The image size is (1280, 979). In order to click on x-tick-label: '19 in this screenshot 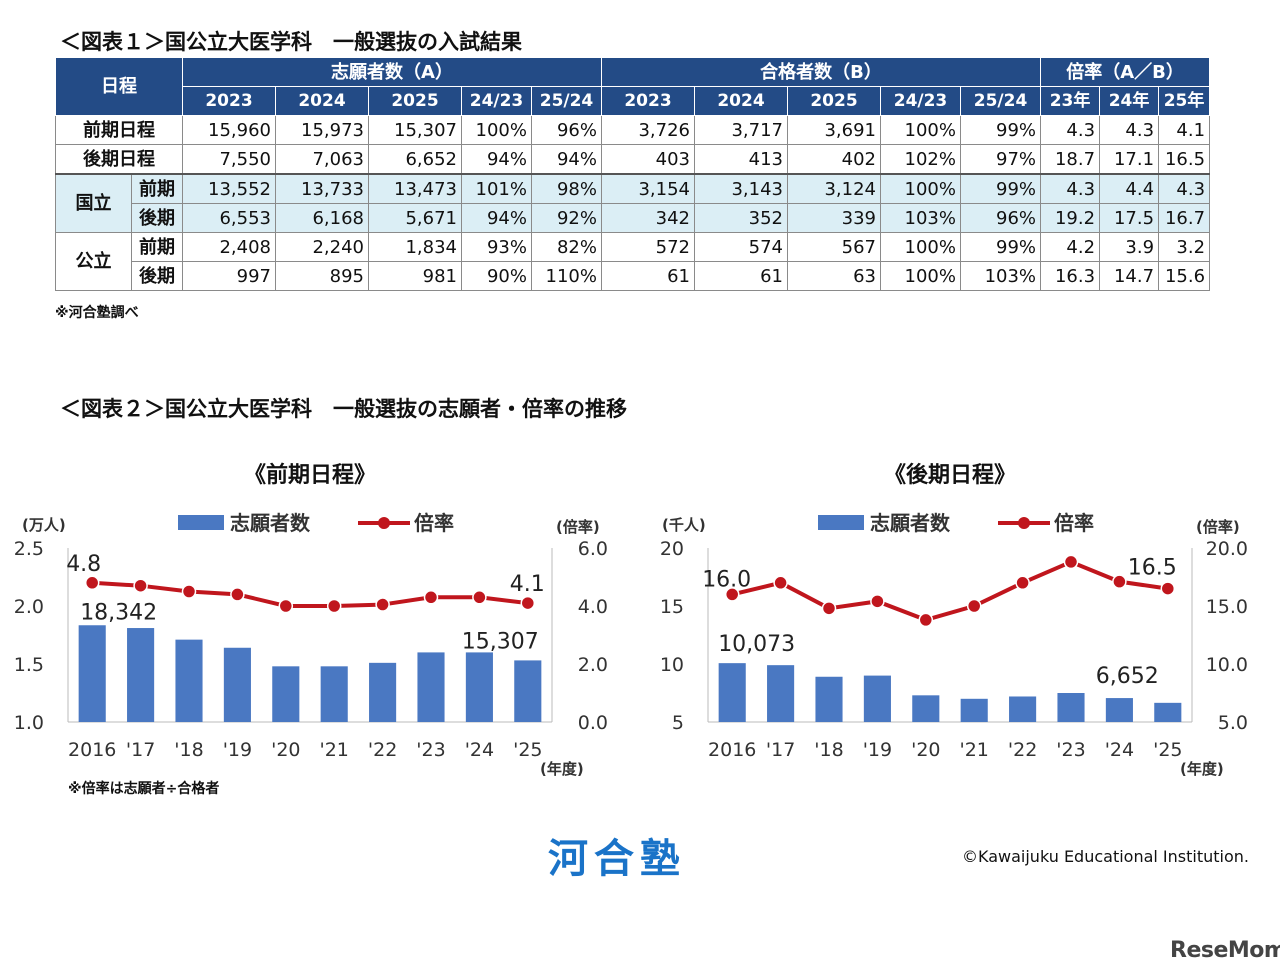, I will do `click(237, 750)`.